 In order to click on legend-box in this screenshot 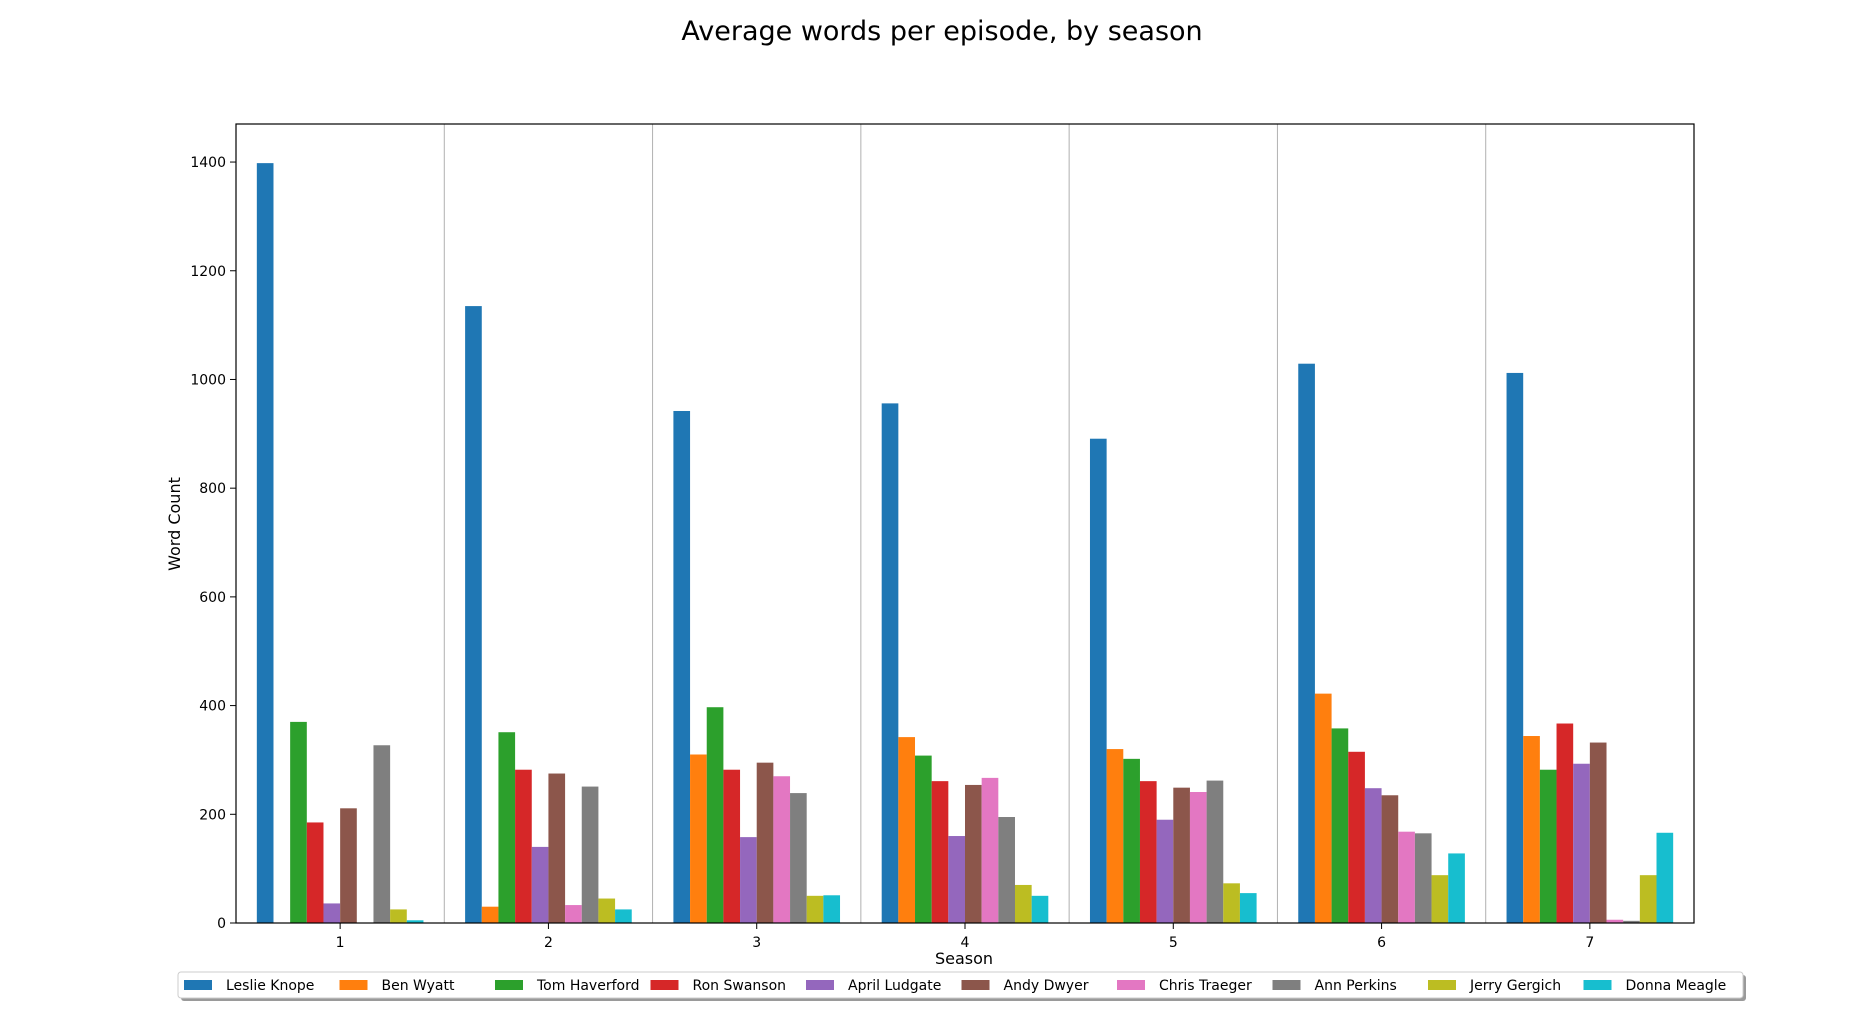, I will do `click(960, 985)`.